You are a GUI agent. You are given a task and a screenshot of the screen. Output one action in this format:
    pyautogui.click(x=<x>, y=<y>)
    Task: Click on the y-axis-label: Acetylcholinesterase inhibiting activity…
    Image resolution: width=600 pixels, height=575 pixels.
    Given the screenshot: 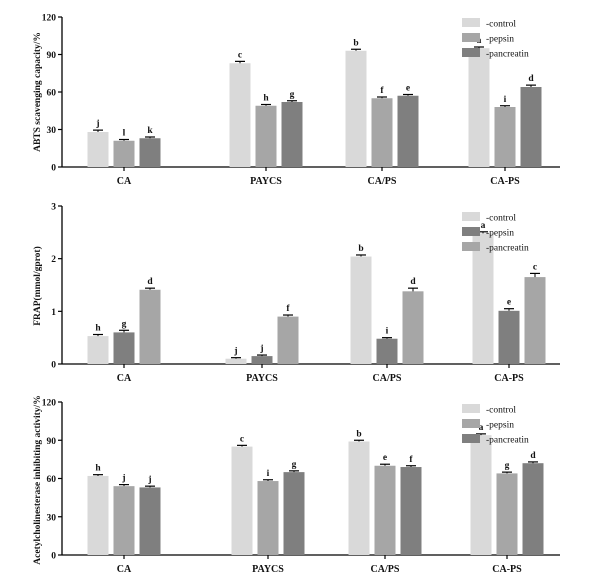 What is the action you would take?
    pyautogui.click(x=38, y=479)
    